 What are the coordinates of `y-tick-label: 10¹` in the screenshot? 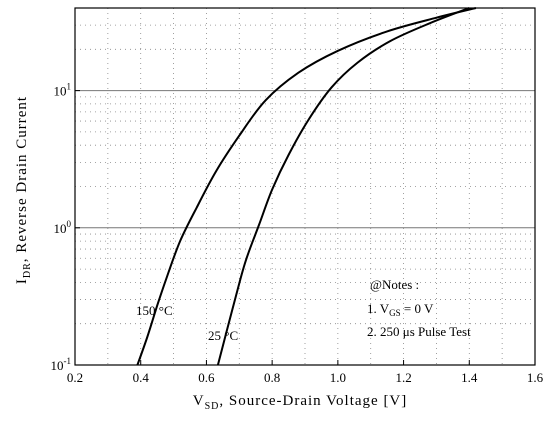 It's located at (63, 90).